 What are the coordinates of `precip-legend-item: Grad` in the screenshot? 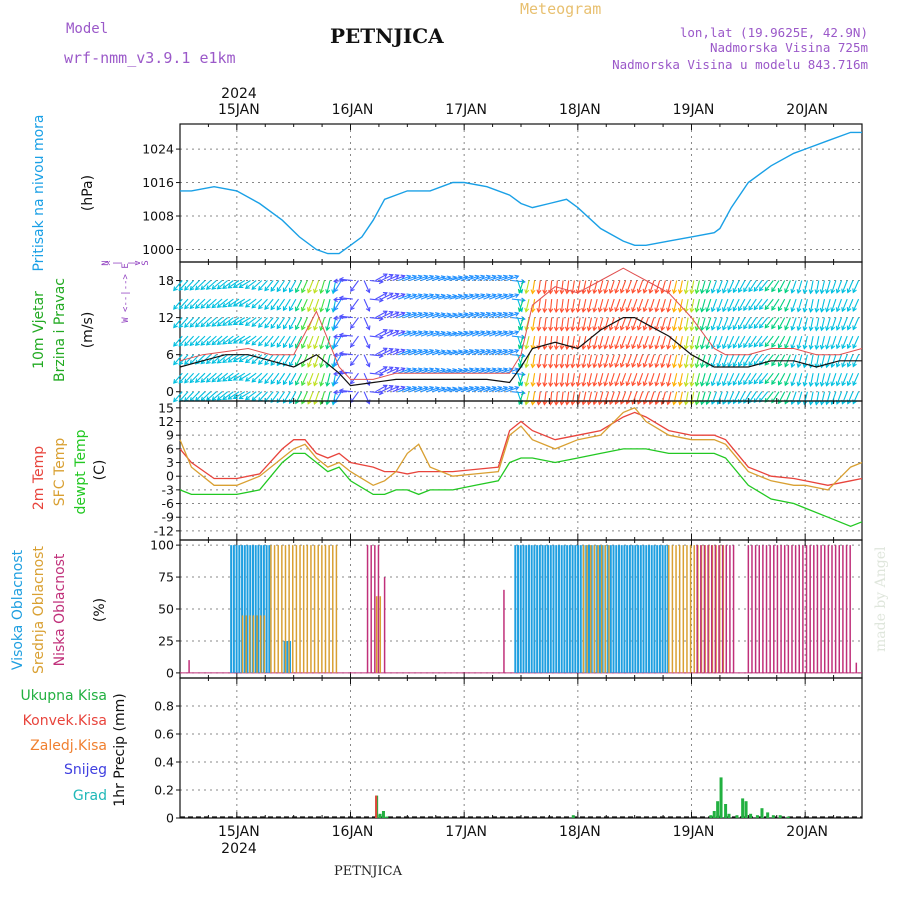 It's located at (90, 796).